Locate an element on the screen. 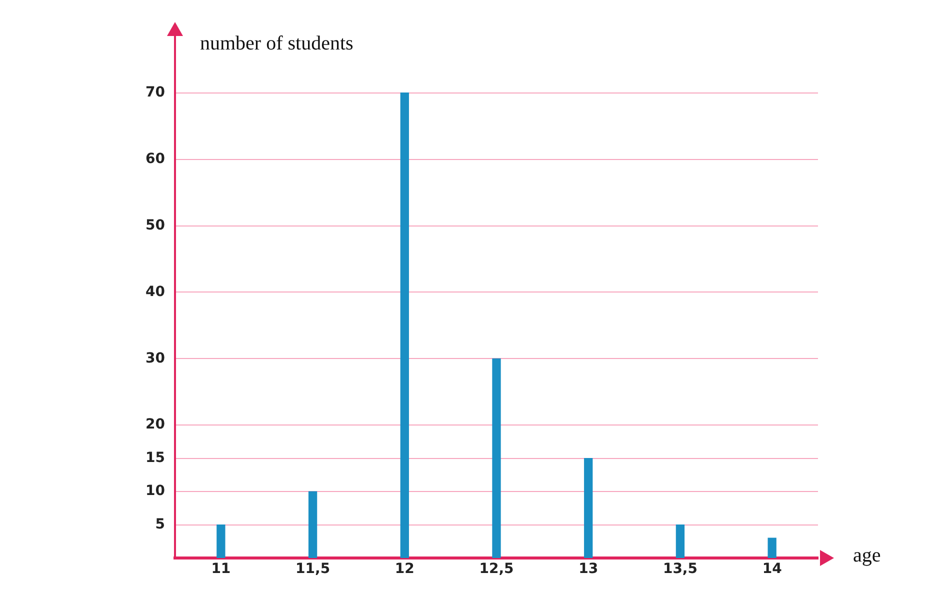  y-tick-label: 30 is located at coordinates (156, 358).